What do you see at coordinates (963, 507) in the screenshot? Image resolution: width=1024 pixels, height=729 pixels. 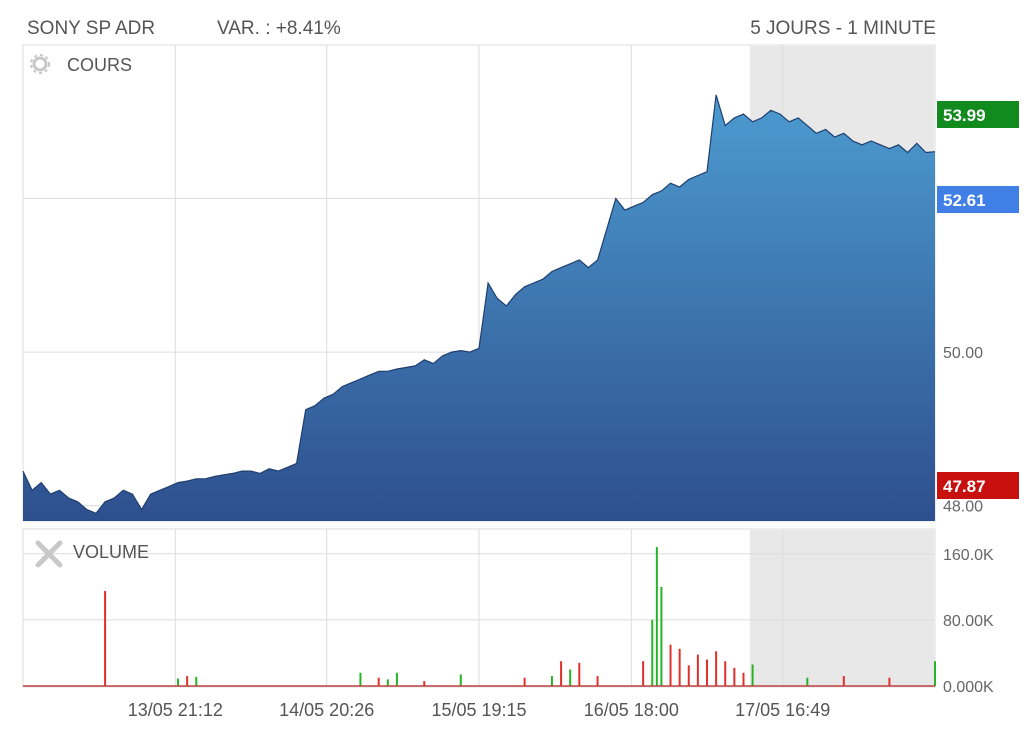 I see `price-y-tick-label: 48.00` at bounding box center [963, 507].